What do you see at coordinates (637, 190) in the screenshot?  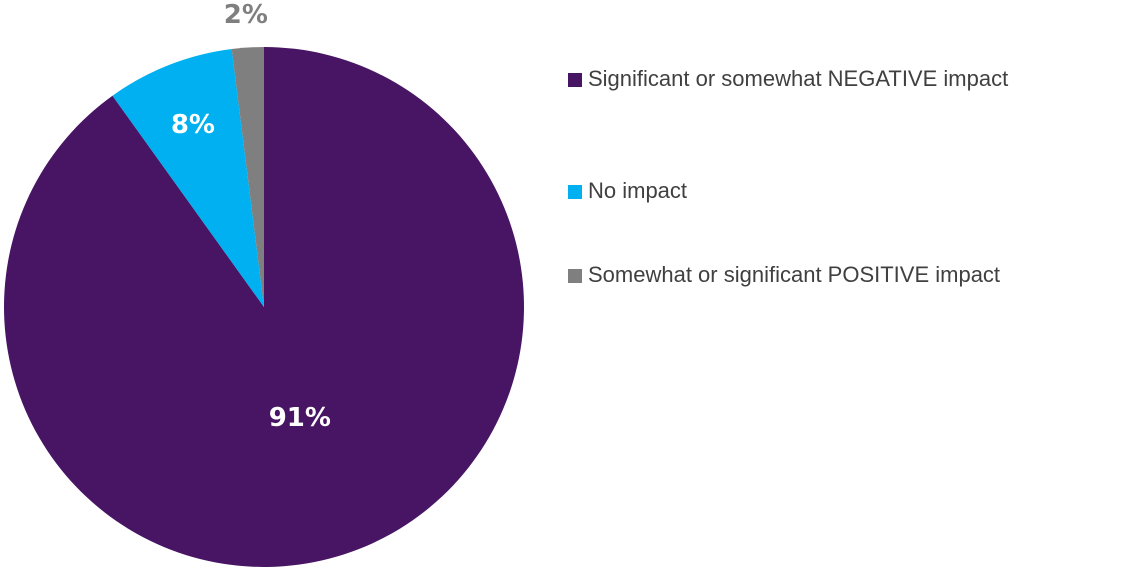 I see `legend-label: No impact` at bounding box center [637, 190].